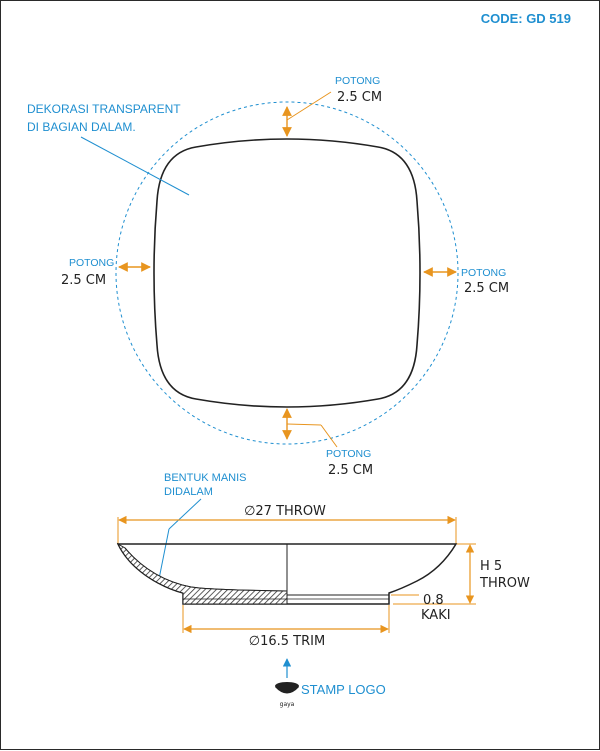 This screenshot has height=751, width=600. I want to click on stamp-logo-block: gaya STAMP LOGO, so click(330, 683).